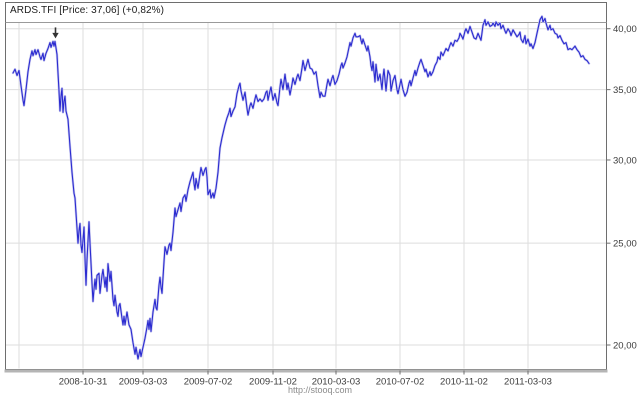 This screenshot has width=640, height=400. I want to click on chart-title: ARDS.TFI [Price: 37,06] (+0,82%), so click(87, 10).